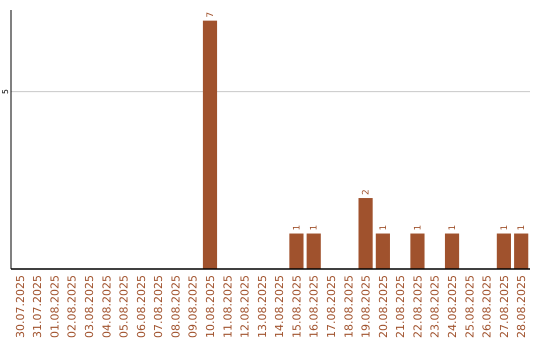 The height and width of the screenshot is (340, 540). I want to click on x-tick-label: 13.08.2025, so click(262, 306).